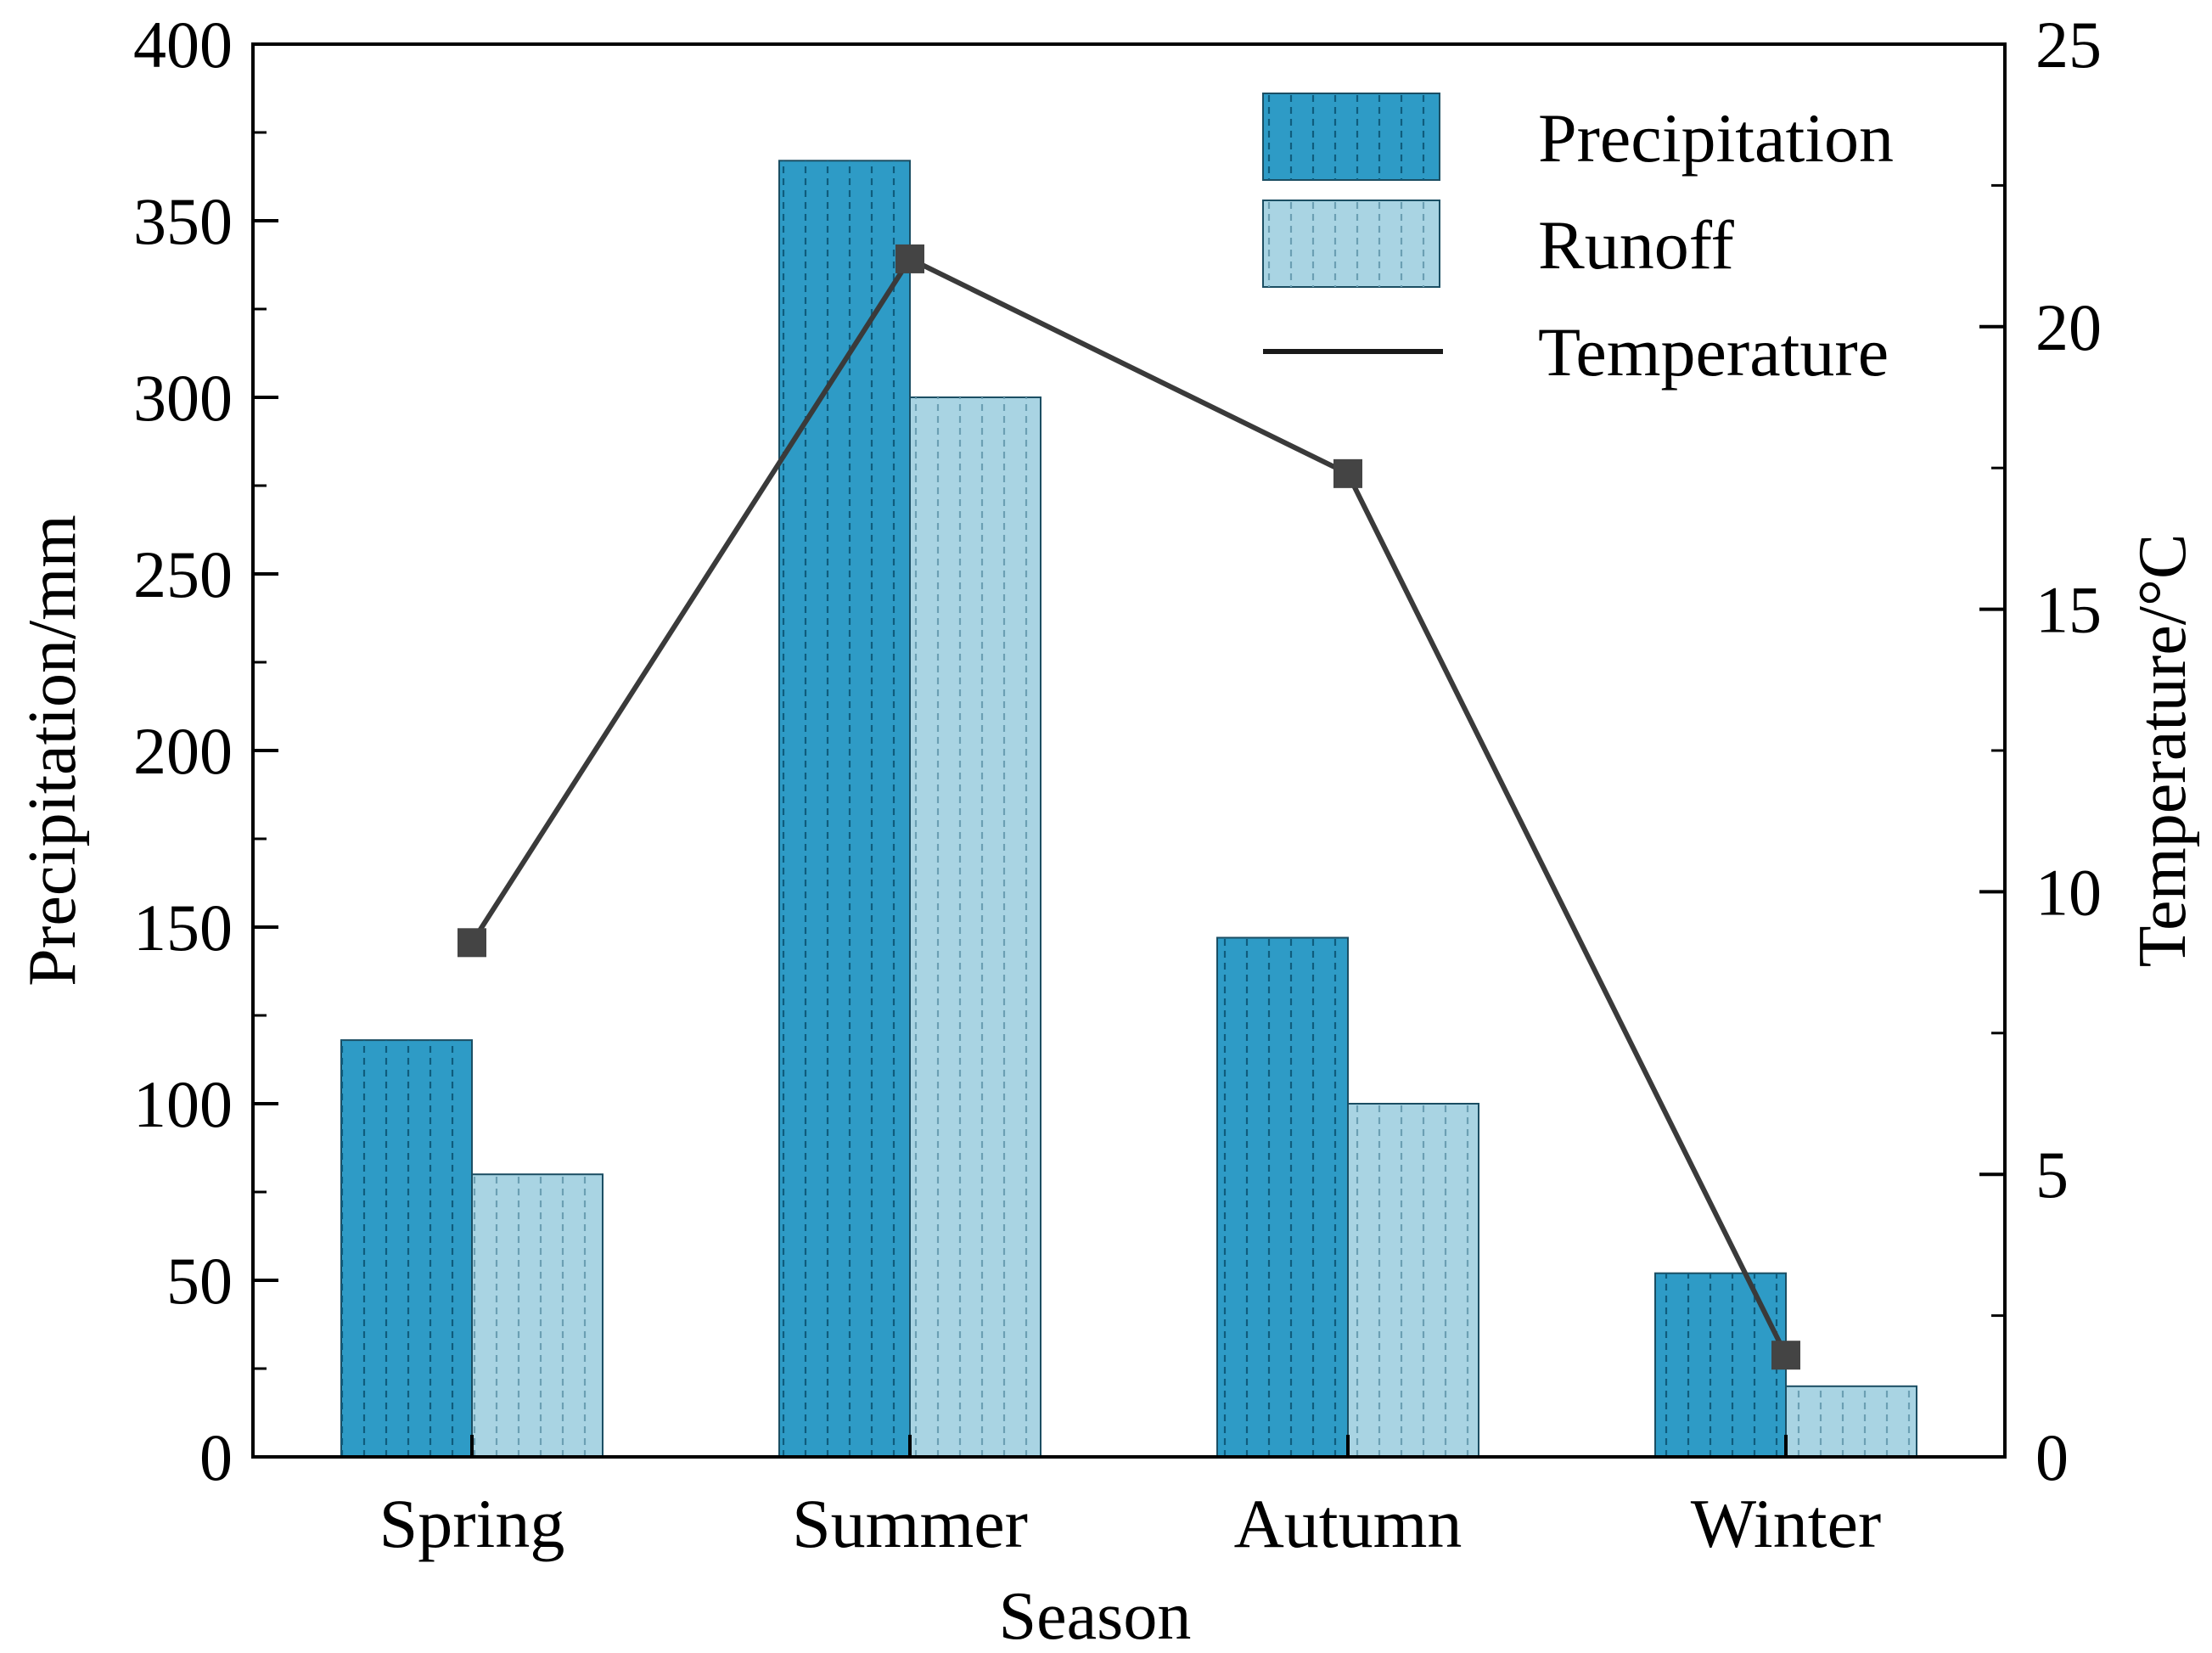 This screenshot has height=1653, width=2212. Describe the element at coordinates (2162, 751) in the screenshot. I see `y2-axis-title: Temperature/°C` at that location.